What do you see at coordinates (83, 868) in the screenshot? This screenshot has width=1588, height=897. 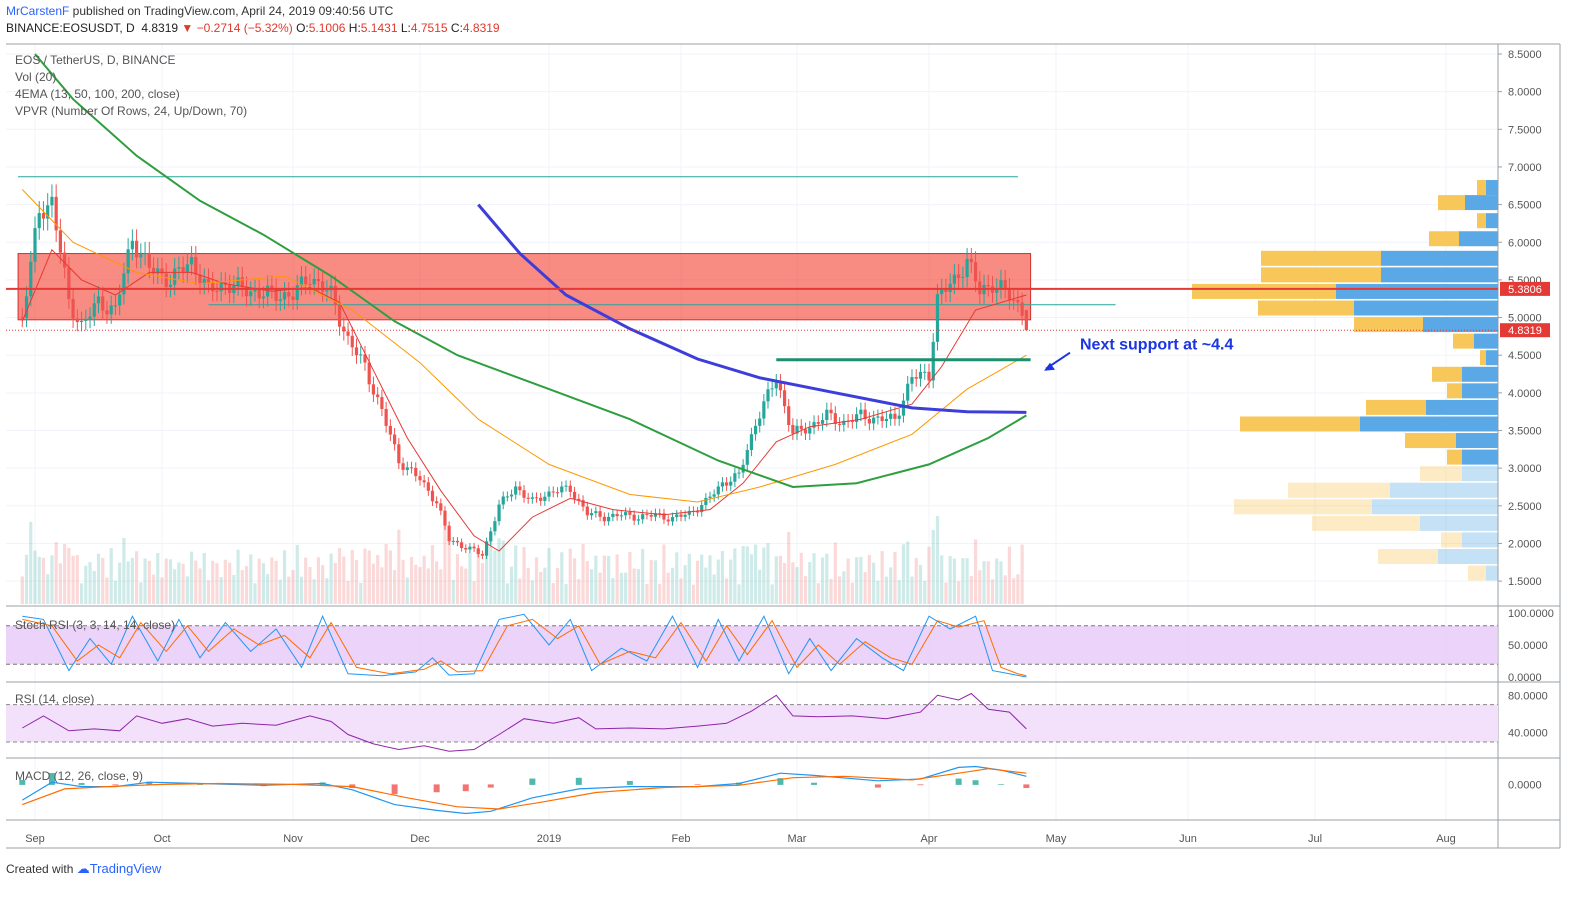 I see `tradingview-logo-icon: ☁` at bounding box center [83, 868].